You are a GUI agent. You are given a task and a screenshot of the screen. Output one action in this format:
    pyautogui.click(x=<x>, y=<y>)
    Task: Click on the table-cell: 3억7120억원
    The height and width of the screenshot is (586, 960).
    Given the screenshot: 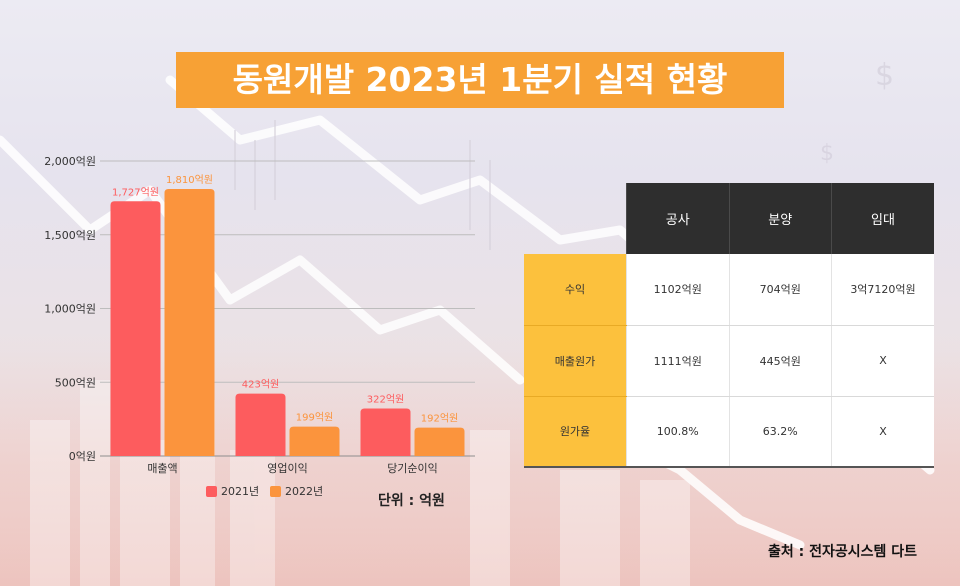 What is the action you would take?
    pyautogui.click(x=882, y=290)
    